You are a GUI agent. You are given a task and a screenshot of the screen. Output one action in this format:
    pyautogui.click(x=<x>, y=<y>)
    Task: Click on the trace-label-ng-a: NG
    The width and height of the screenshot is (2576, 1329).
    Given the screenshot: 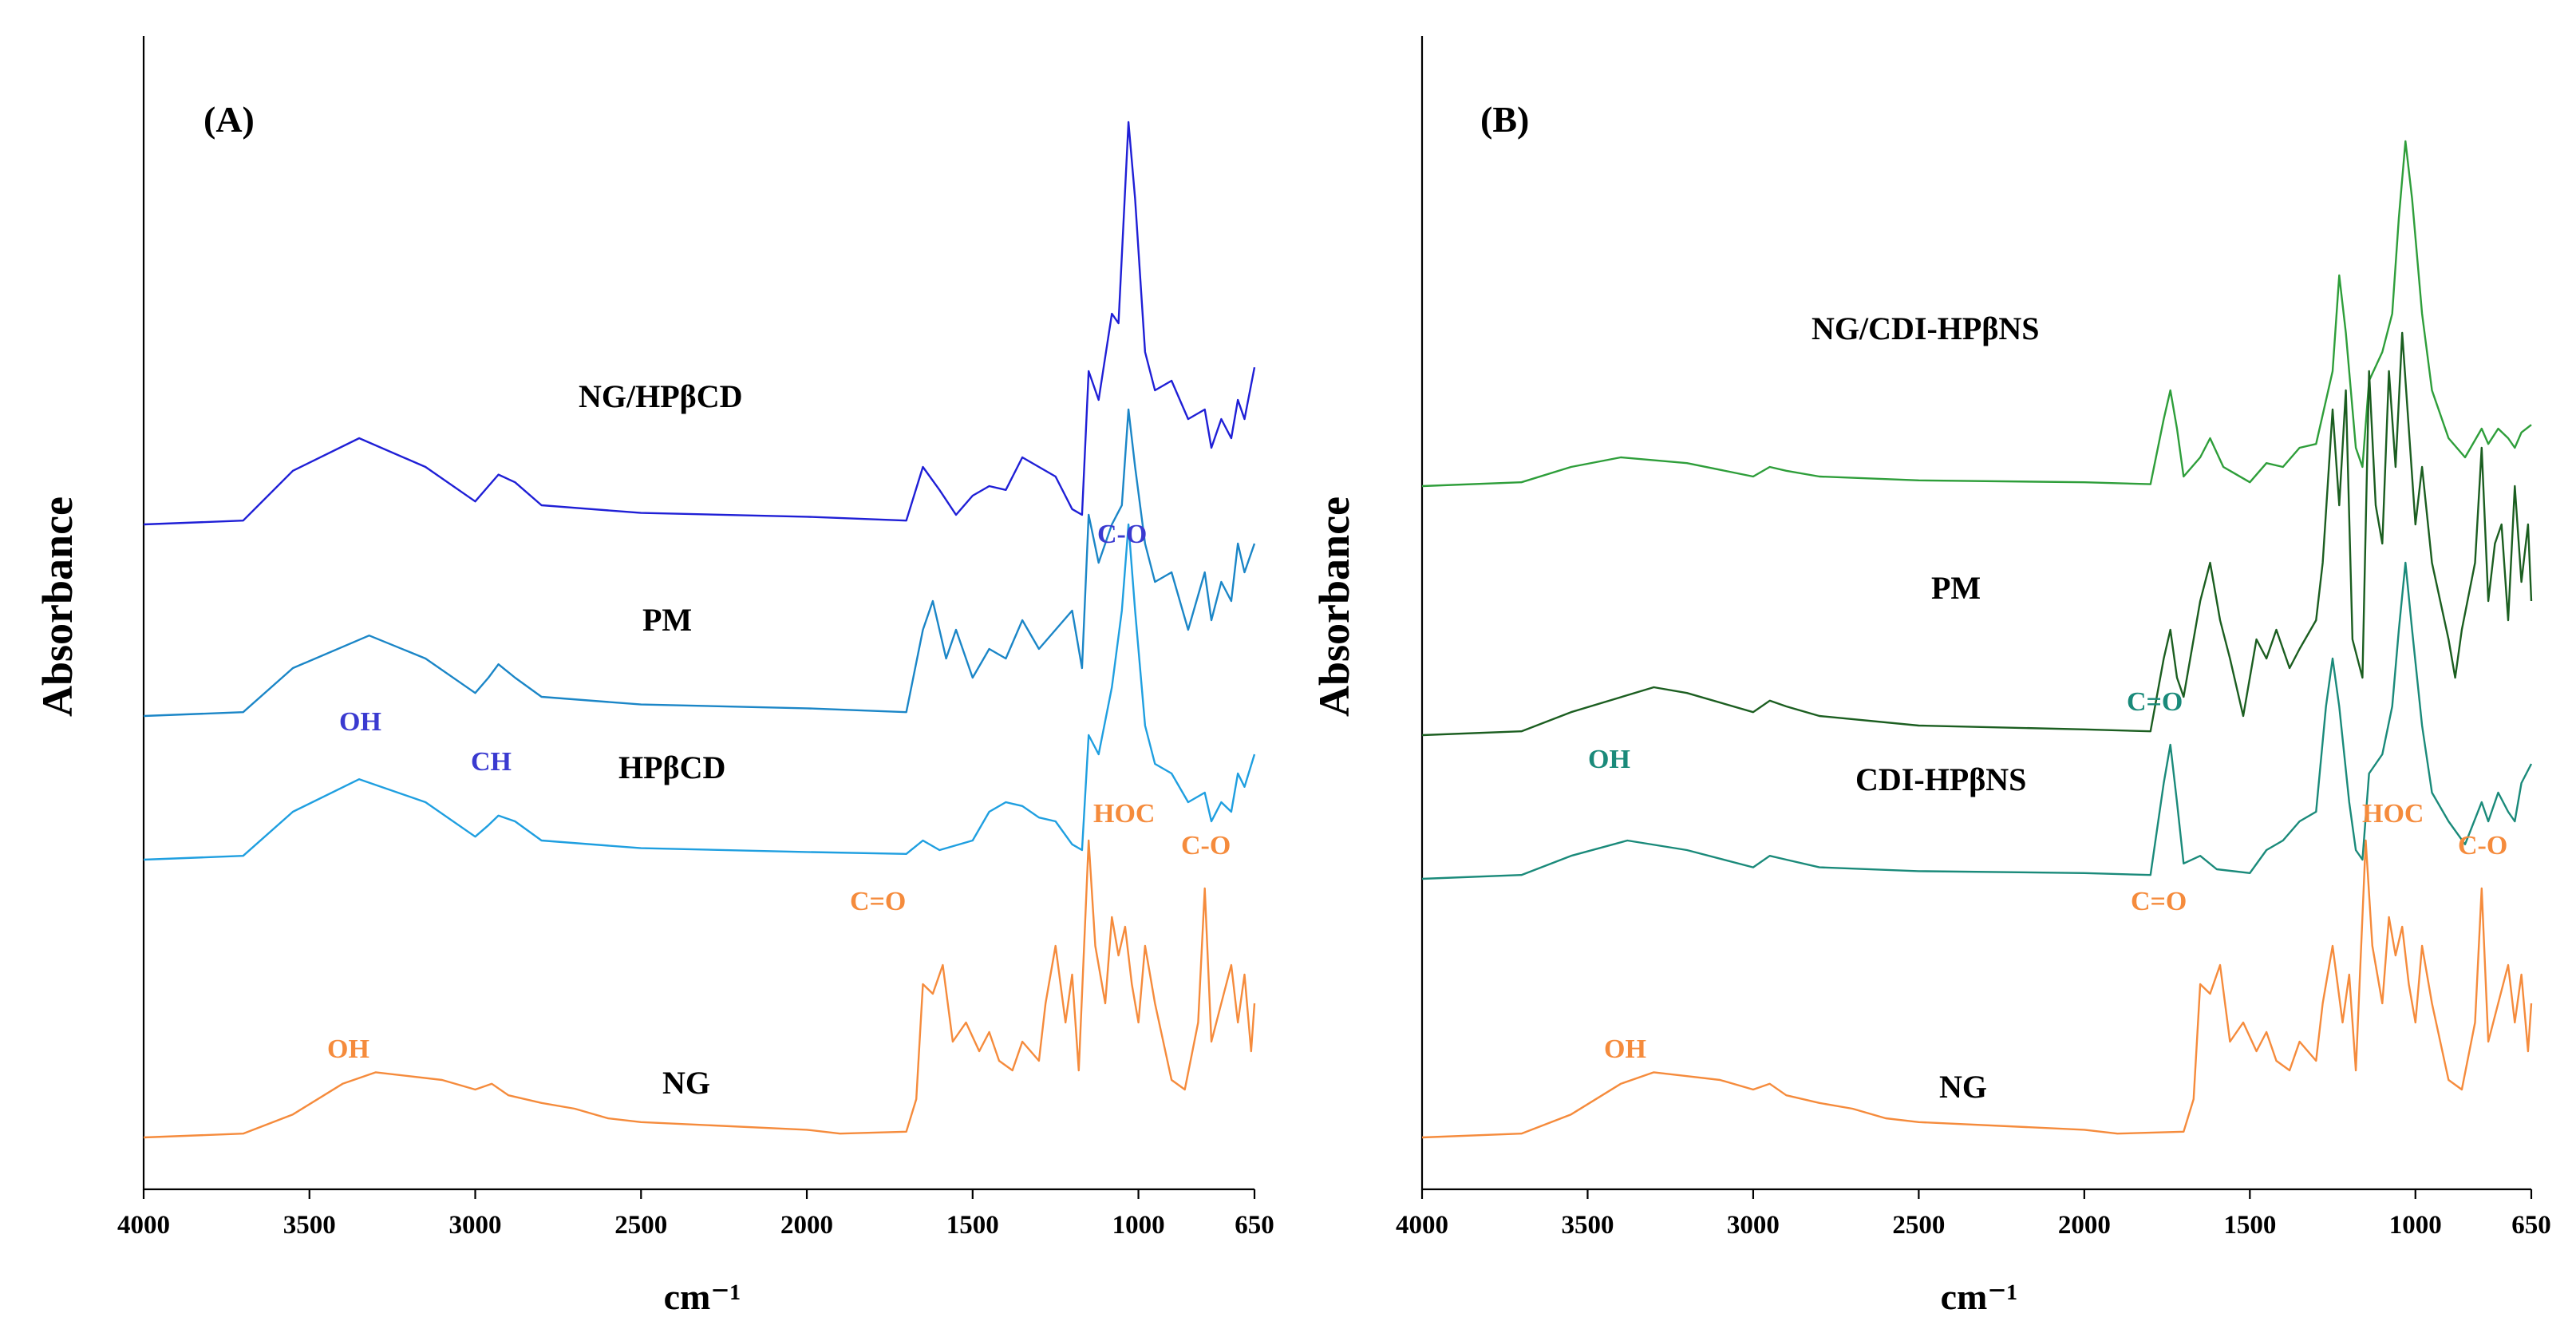 What is the action you would take?
    pyautogui.click(x=686, y=1083)
    